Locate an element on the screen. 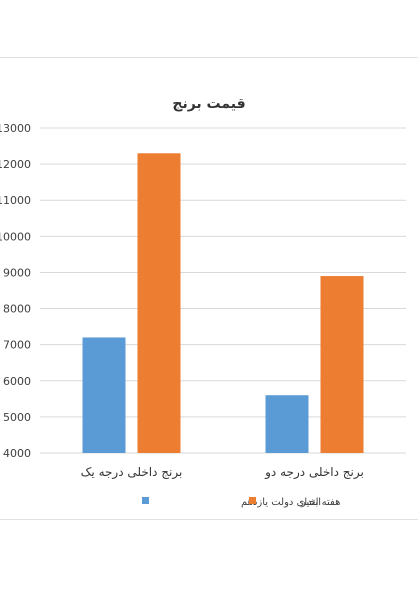 The width and height of the screenshot is (418, 600). frame-top-line is located at coordinates (209, 57).